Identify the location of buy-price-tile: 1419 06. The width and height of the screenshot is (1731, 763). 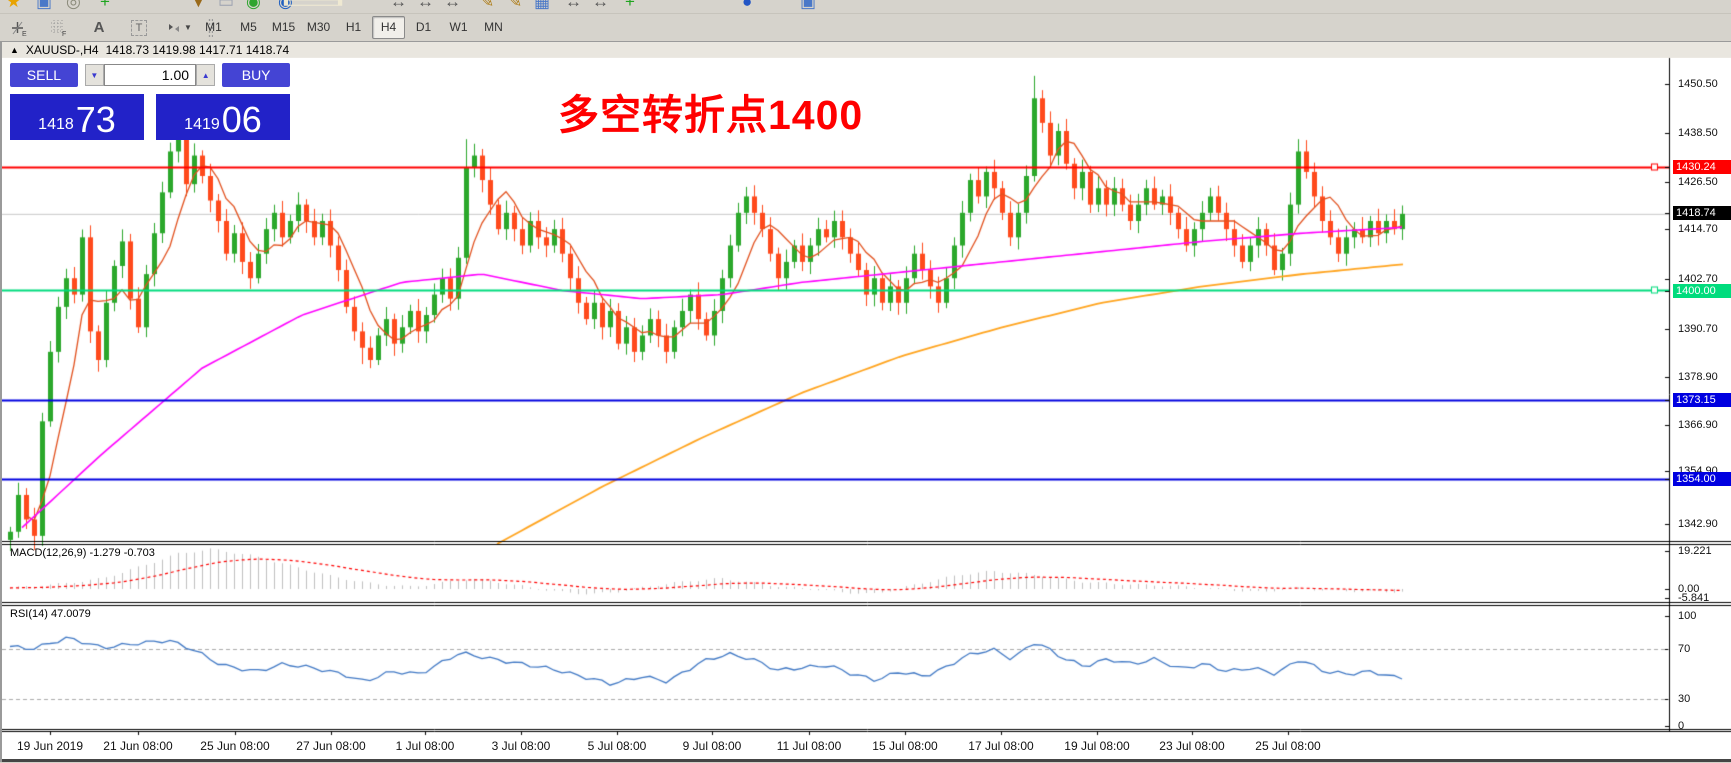
(223, 117).